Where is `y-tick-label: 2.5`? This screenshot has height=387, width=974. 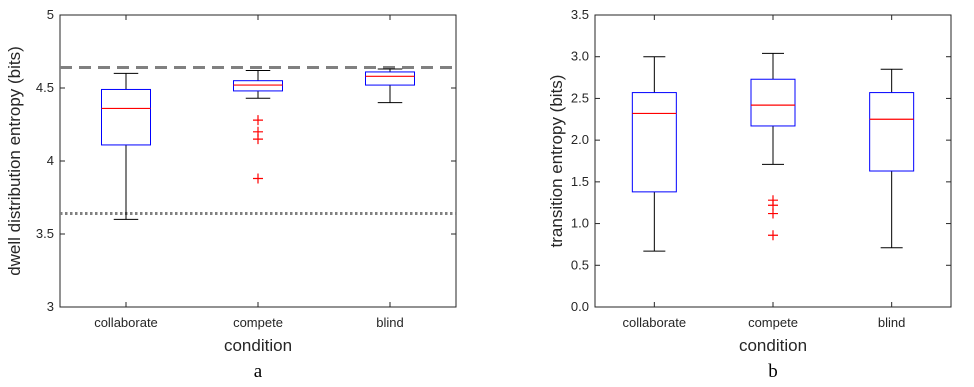
y-tick-label: 2.5 is located at coordinates (580, 97).